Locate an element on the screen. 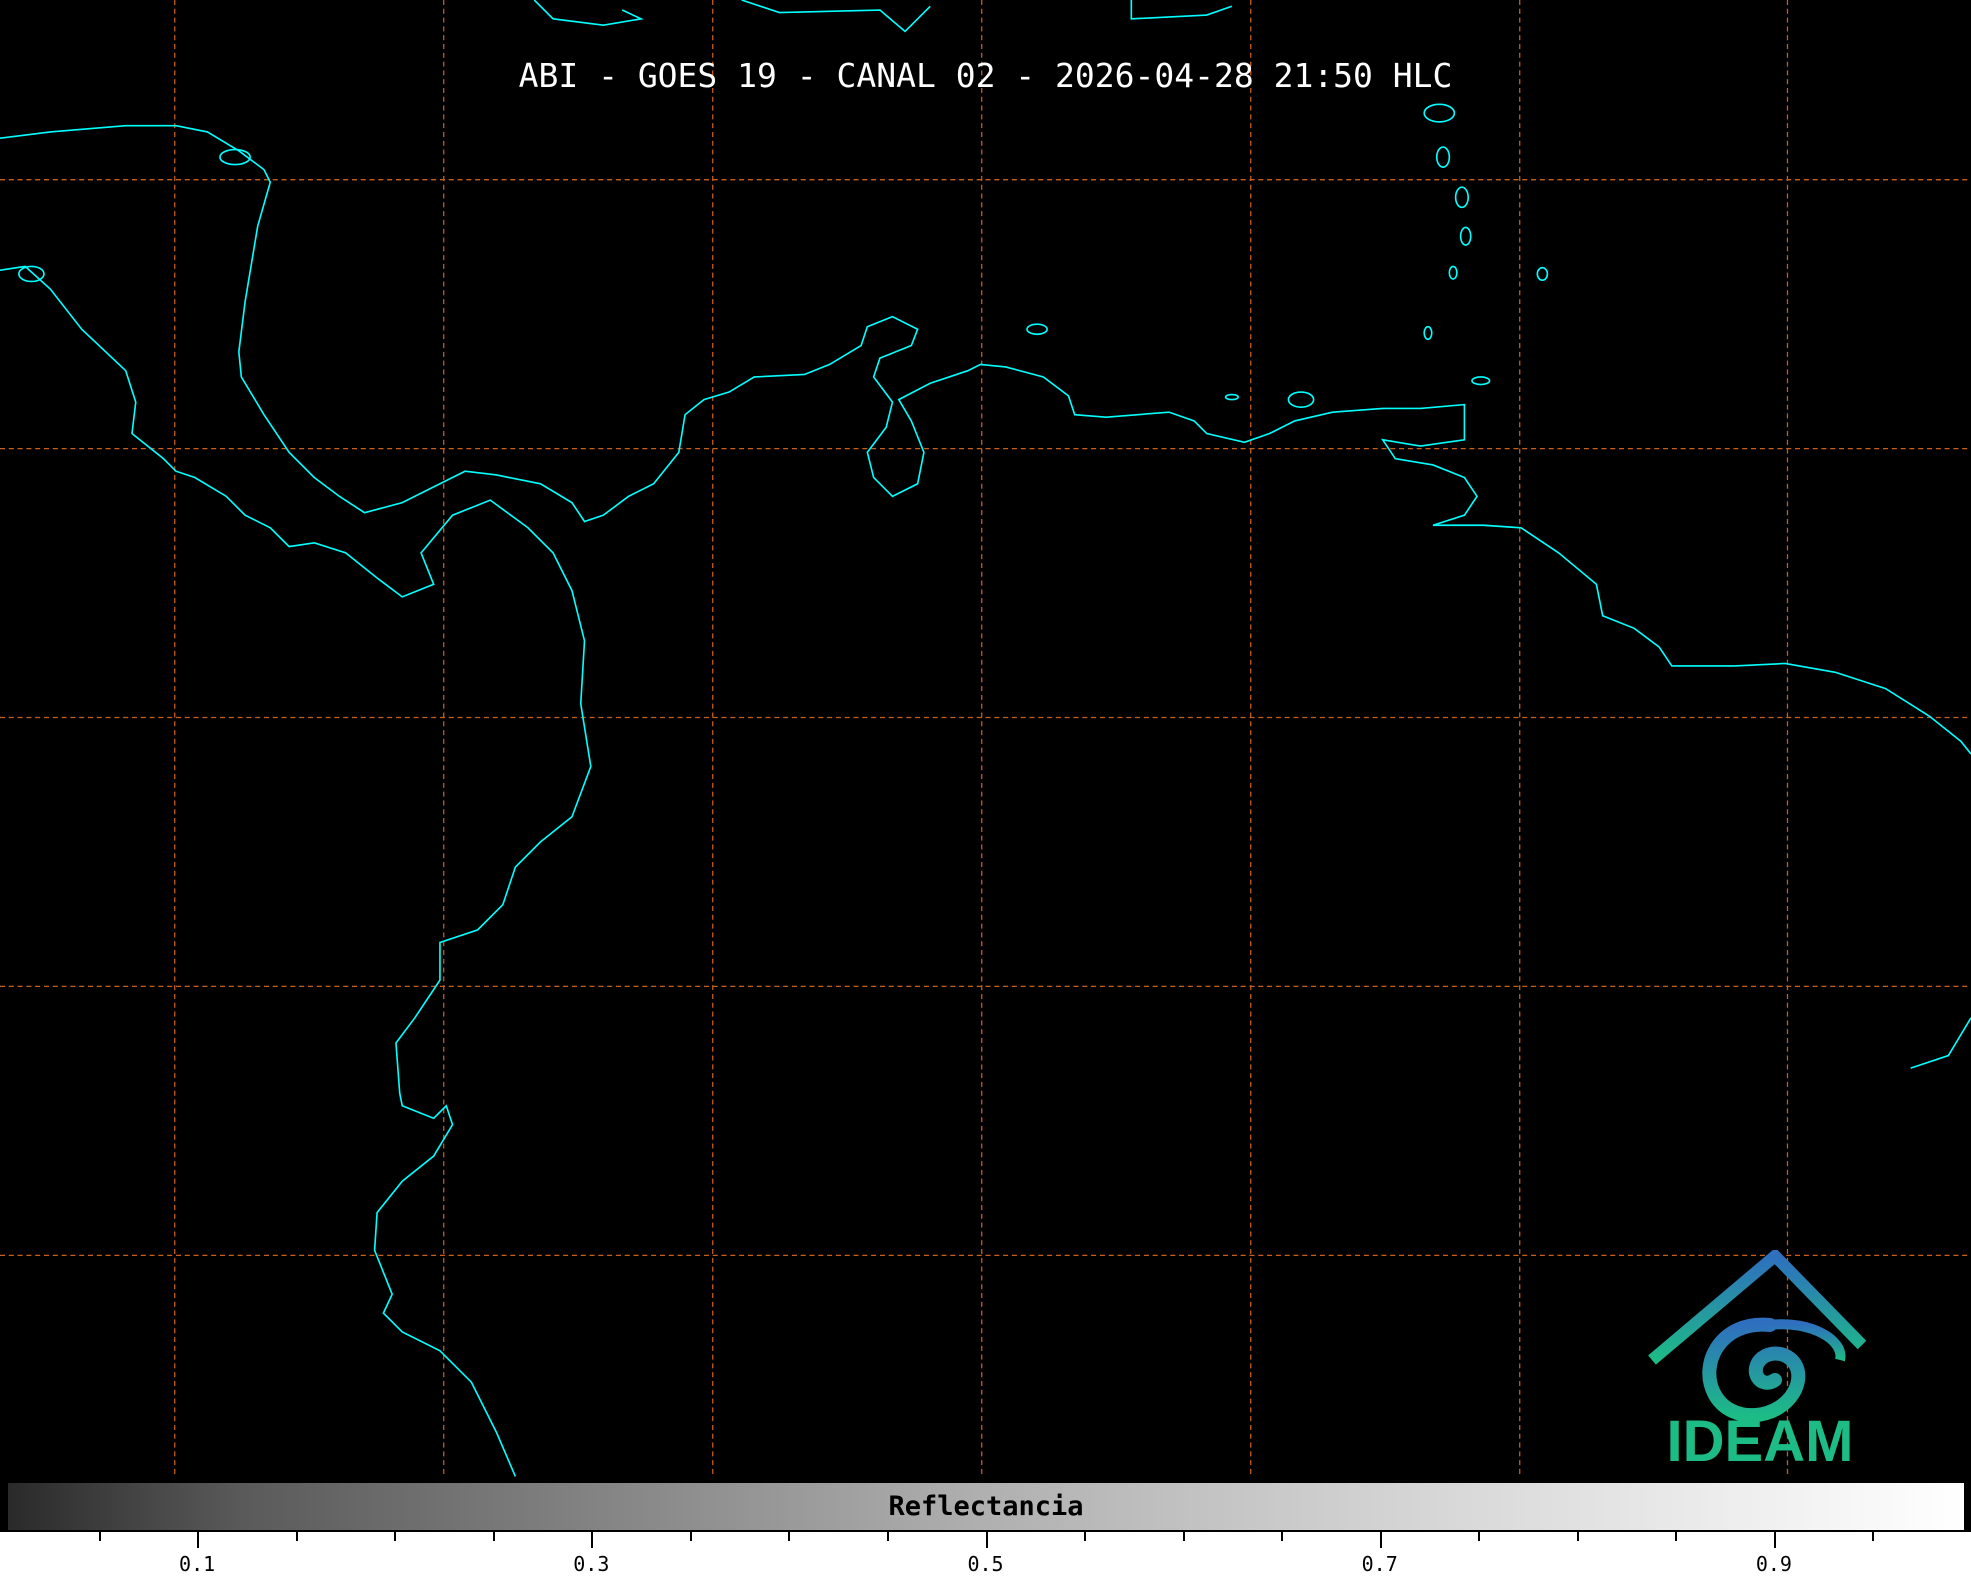 Image resolution: width=1971 pixels, height=1577 pixels. tick-label: 0.7 is located at coordinates (1379, 1564).